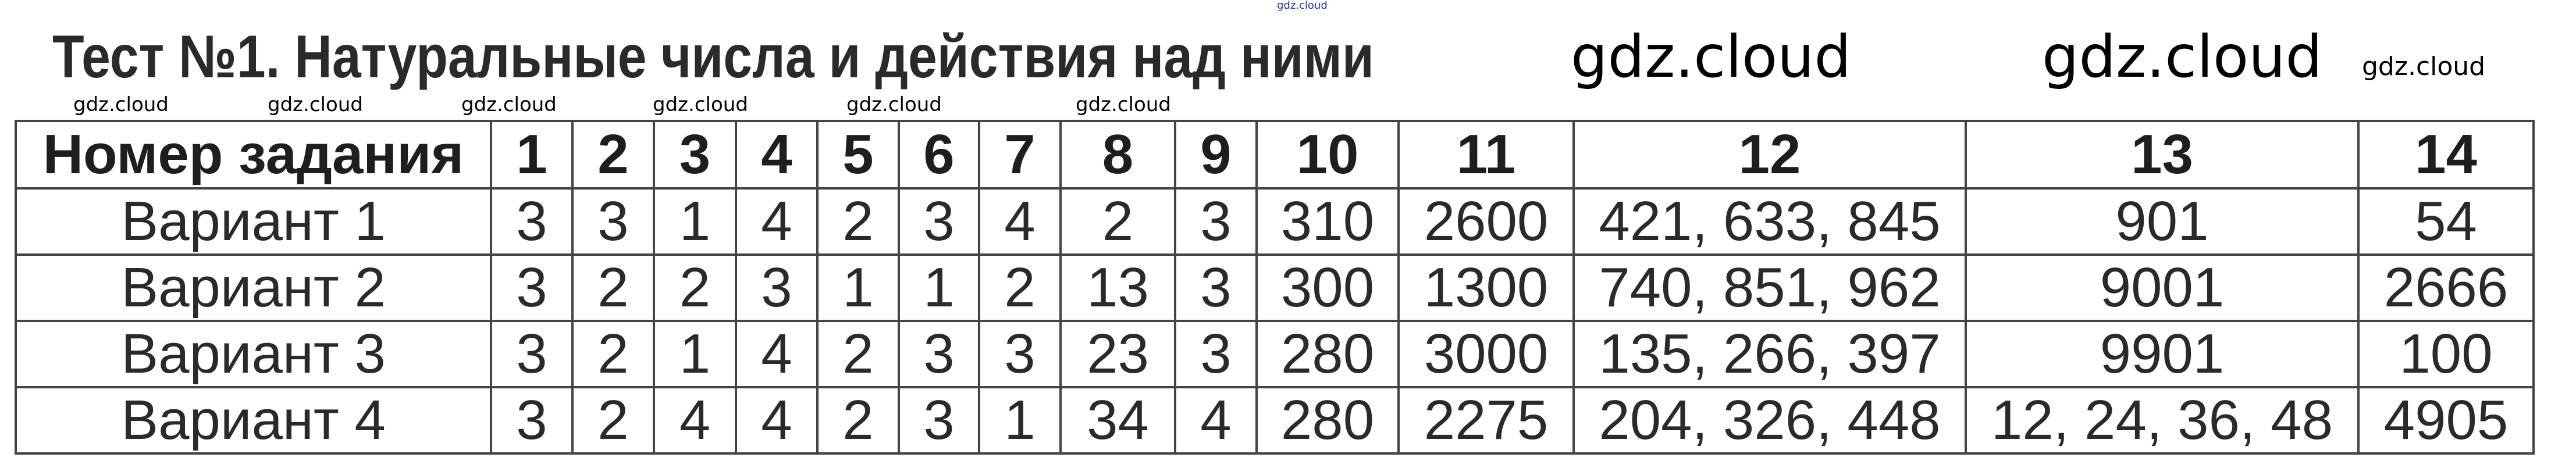  What do you see at coordinates (2446, 222) in the screenshot?
I see `answer-cell: 54` at bounding box center [2446, 222].